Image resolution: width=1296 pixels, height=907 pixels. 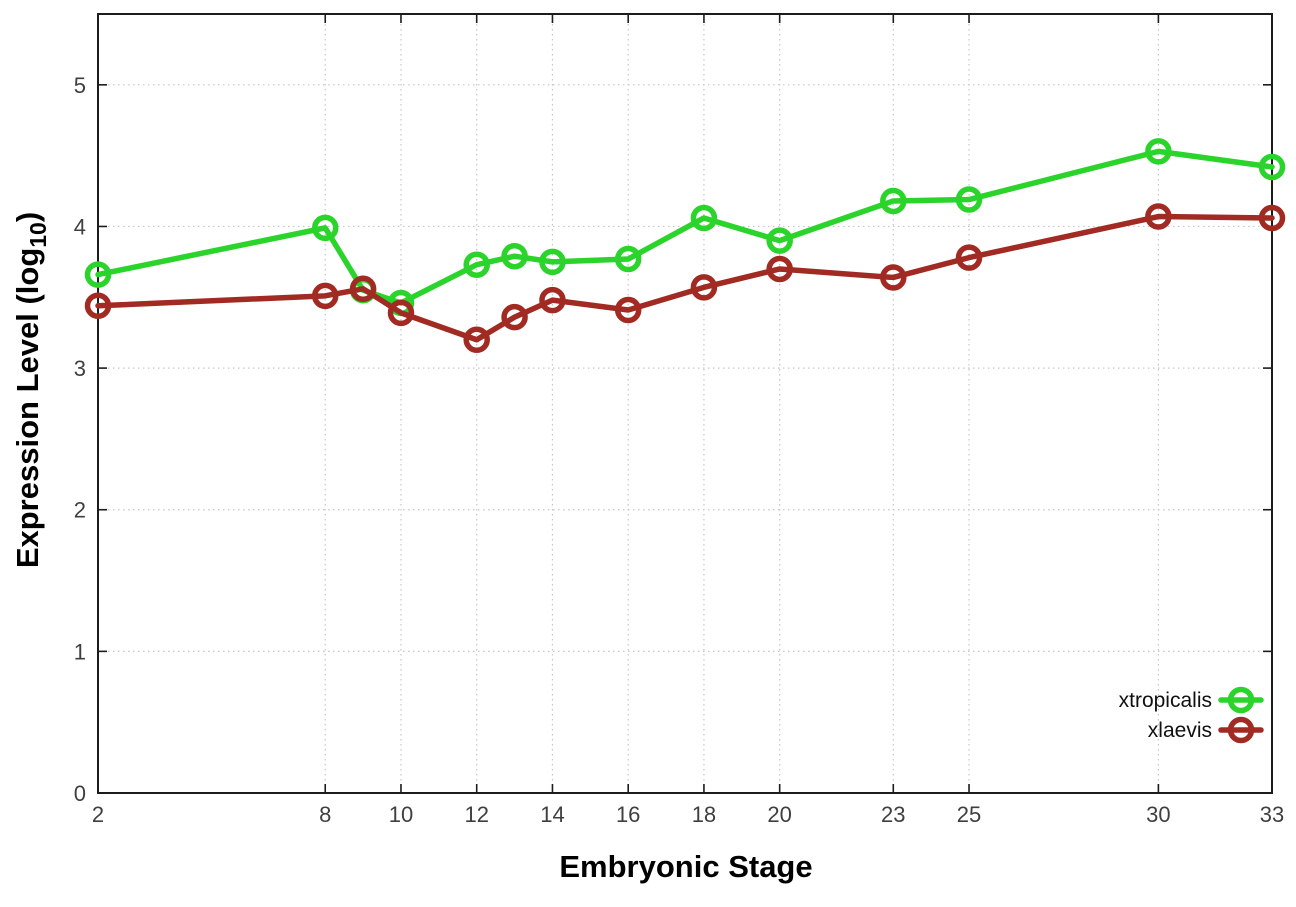 What do you see at coordinates (779, 814) in the screenshot?
I see `x-tick-label: 20` at bounding box center [779, 814].